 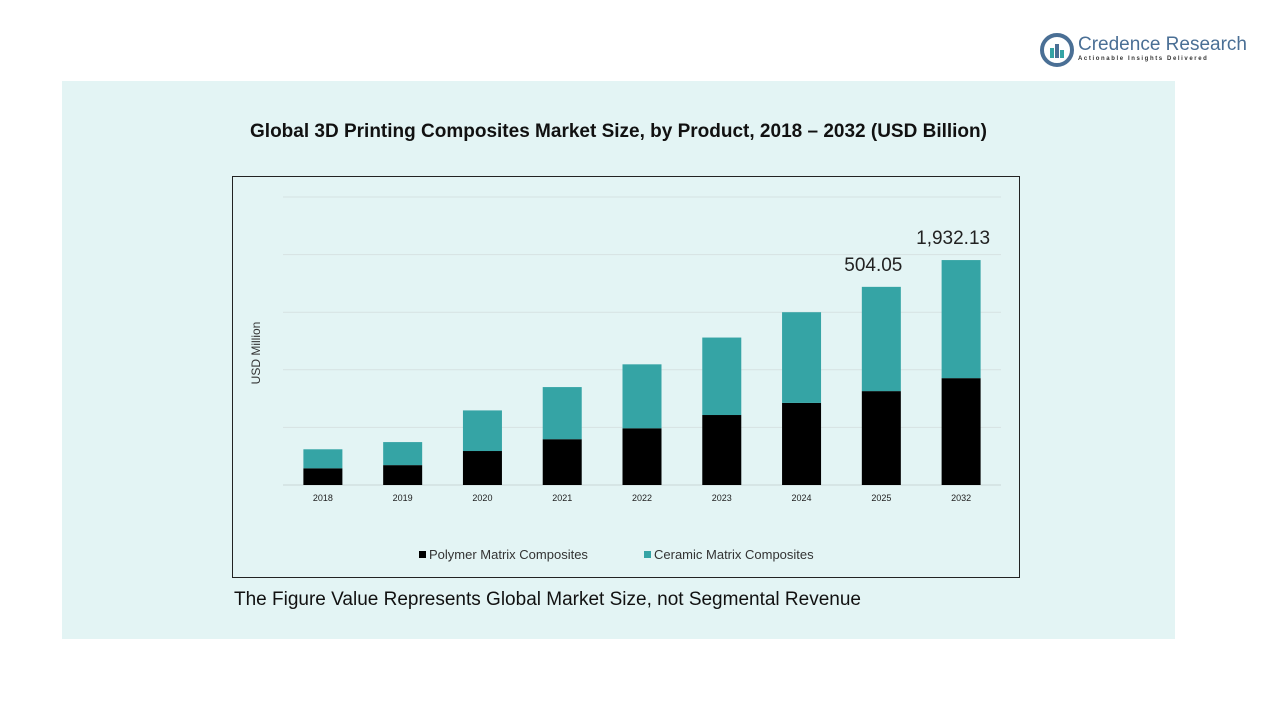 I want to click on bar-polymer-2032, so click(x=961, y=431).